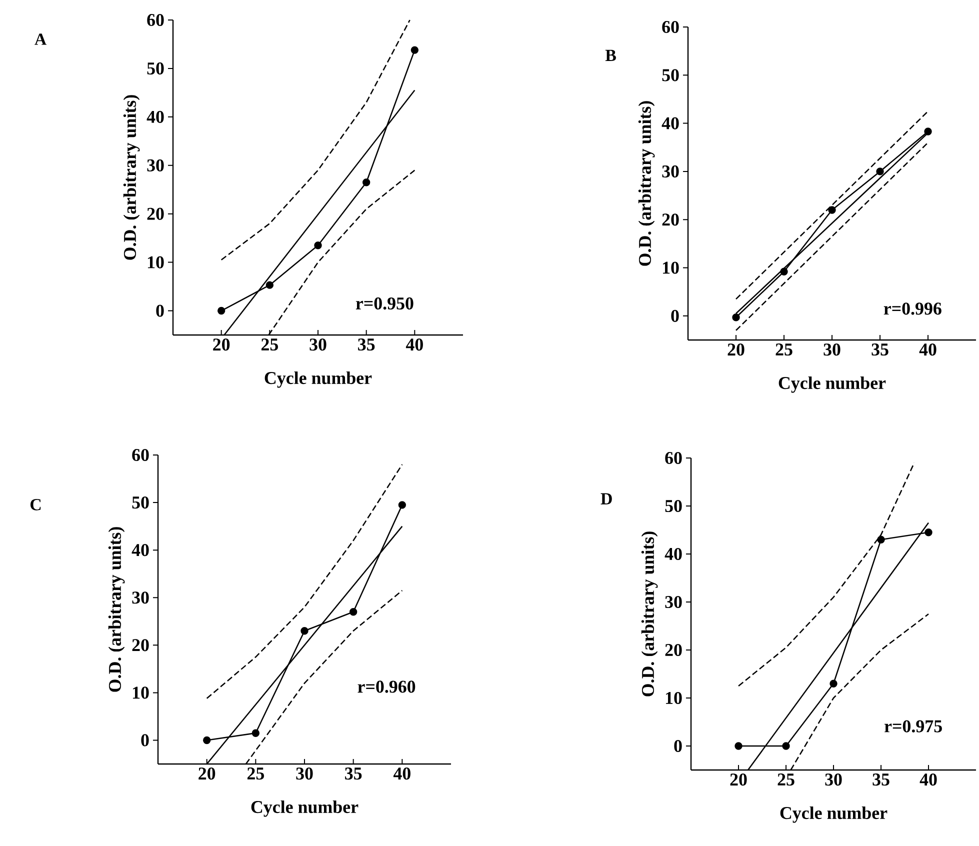 This screenshot has height=846, width=979. I want to click on text: A, so click(40, 39).